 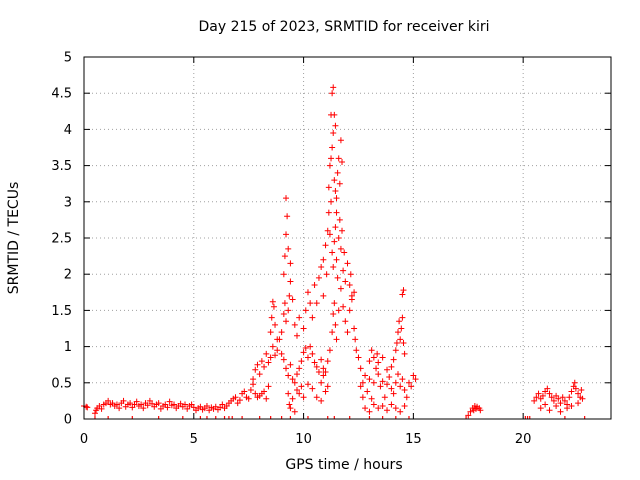 What do you see at coordinates (68, 420) in the screenshot?
I see `y-tick-label: 0` at bounding box center [68, 420].